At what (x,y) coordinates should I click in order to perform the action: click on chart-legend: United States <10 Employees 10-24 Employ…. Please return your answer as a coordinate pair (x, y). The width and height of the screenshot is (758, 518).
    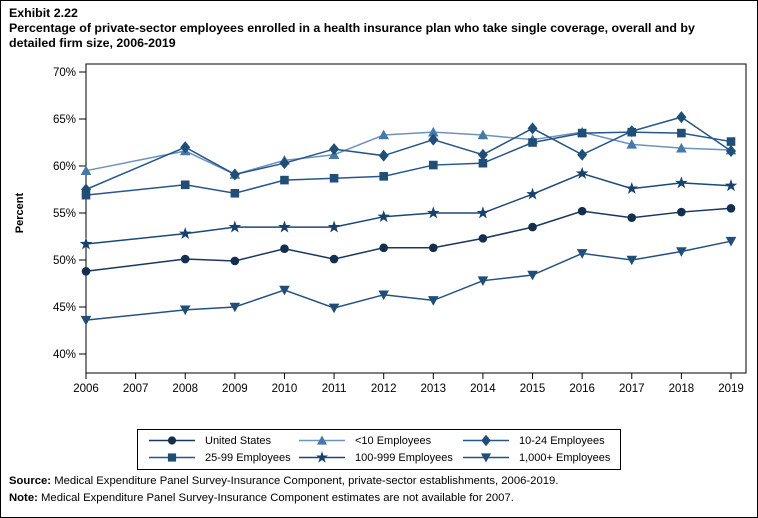
    Looking at the image, I should click on (379, 449).